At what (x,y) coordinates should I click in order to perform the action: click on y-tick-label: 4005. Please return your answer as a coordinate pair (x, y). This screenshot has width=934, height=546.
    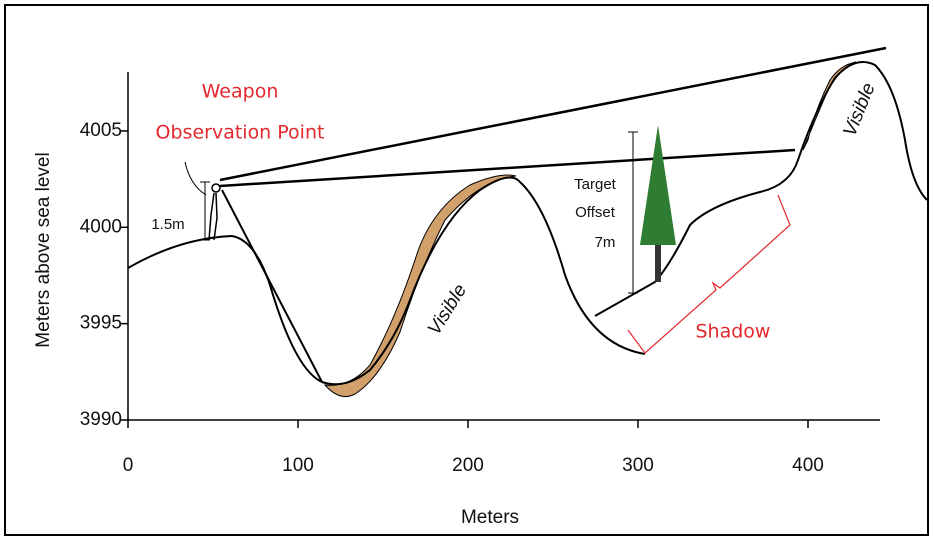
    Looking at the image, I should click on (101, 130).